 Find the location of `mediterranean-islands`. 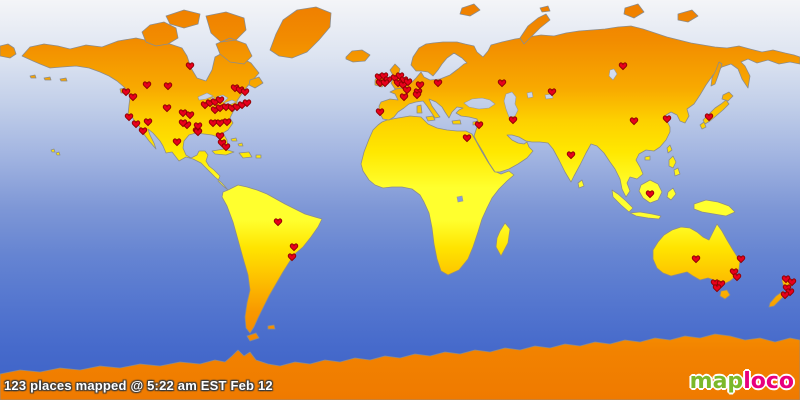

mediterranean-islands is located at coordinates (448, 115).